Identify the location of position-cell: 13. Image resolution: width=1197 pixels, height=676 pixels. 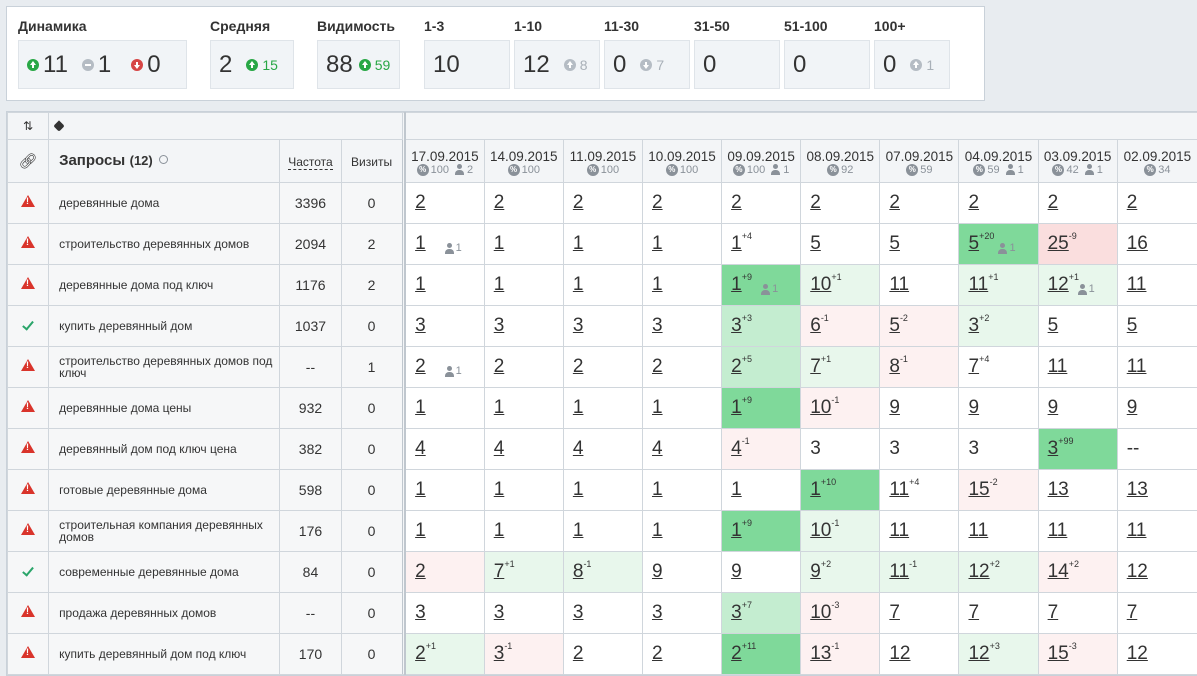
(1156, 490).